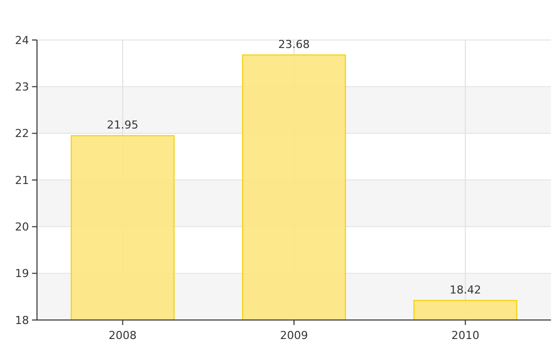 The image size is (556, 352). I want to click on x-tick-label: 2010, so click(465, 335).